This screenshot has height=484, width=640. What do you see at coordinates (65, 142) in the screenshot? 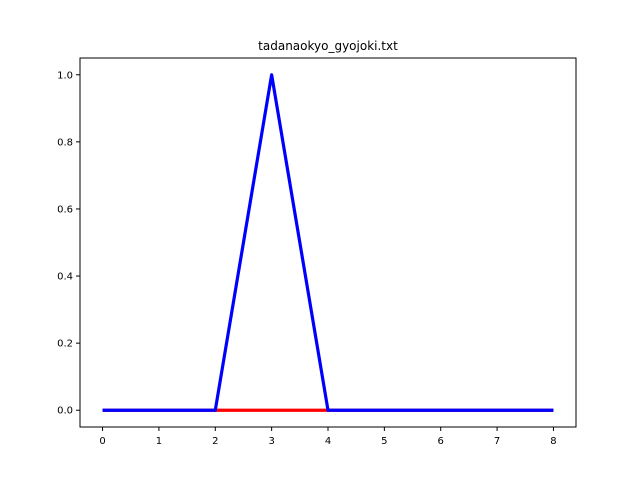
I see `y-tick-label: 0.8` at bounding box center [65, 142].